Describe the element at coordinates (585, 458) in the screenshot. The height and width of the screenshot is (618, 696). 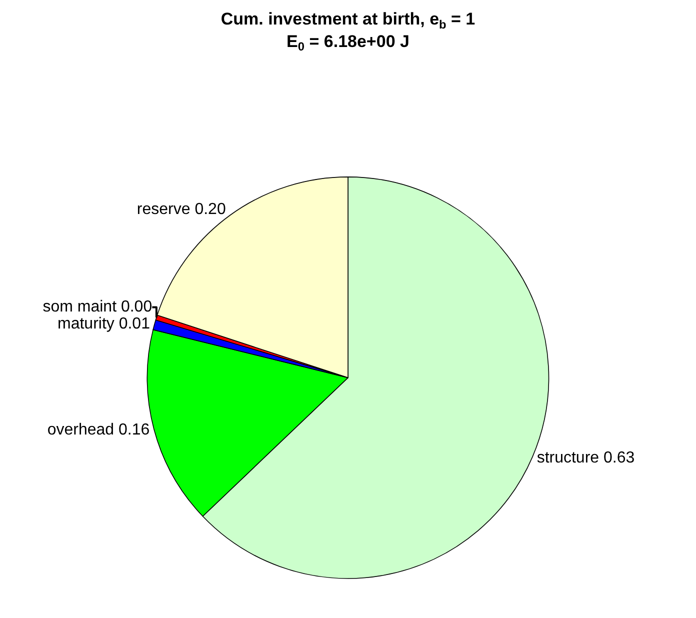
I see `slice-label: structure 0.63` at that location.